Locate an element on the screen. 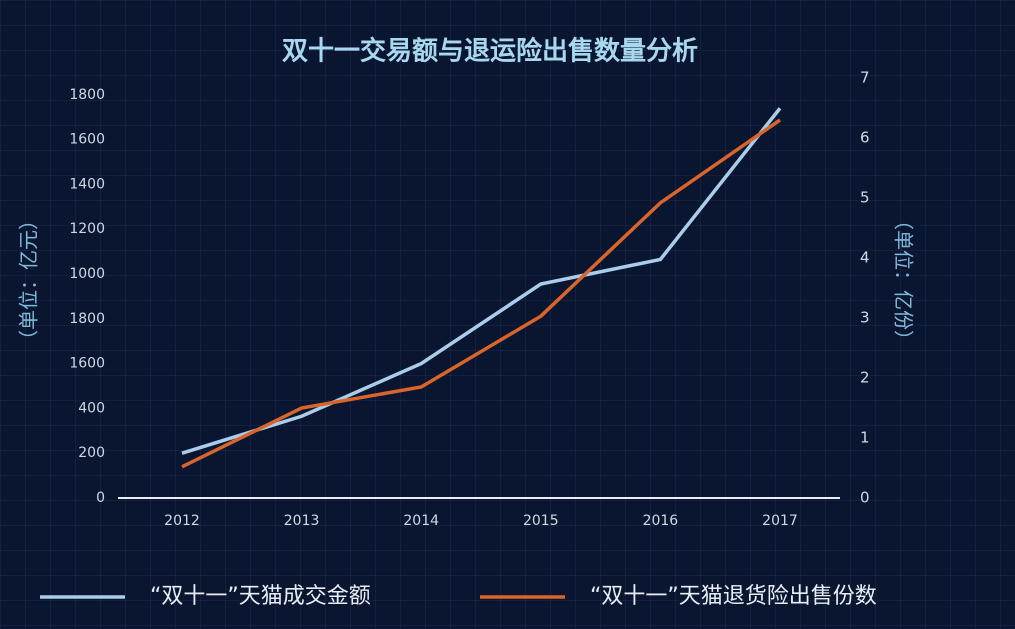  legend-label: “双十一”天猫退货险出售份数 is located at coordinates (733, 596).